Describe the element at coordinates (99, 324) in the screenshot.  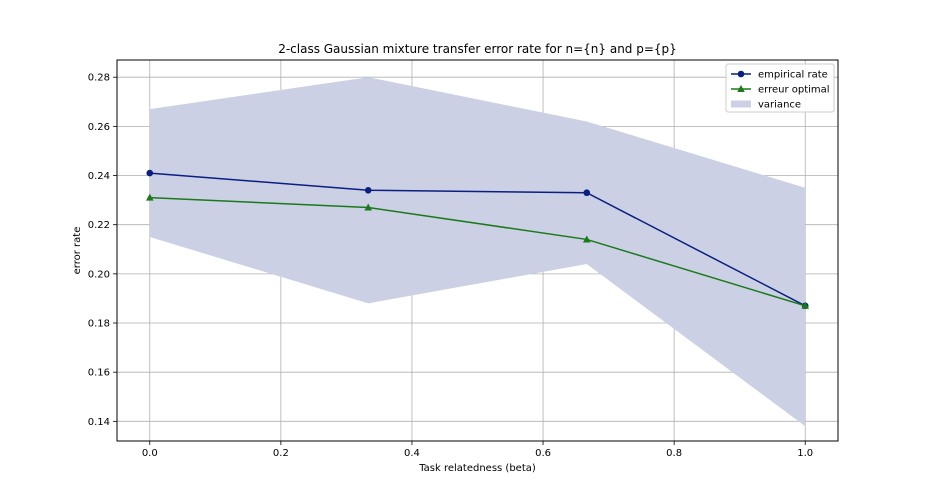
I see `y-tick-label: 0.18` at that location.